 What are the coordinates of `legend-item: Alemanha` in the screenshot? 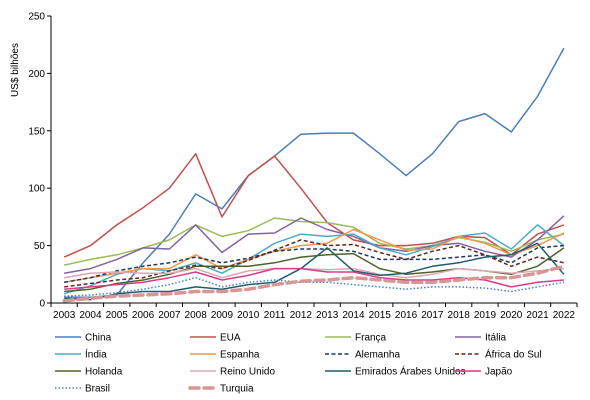 It's located at (362, 355).